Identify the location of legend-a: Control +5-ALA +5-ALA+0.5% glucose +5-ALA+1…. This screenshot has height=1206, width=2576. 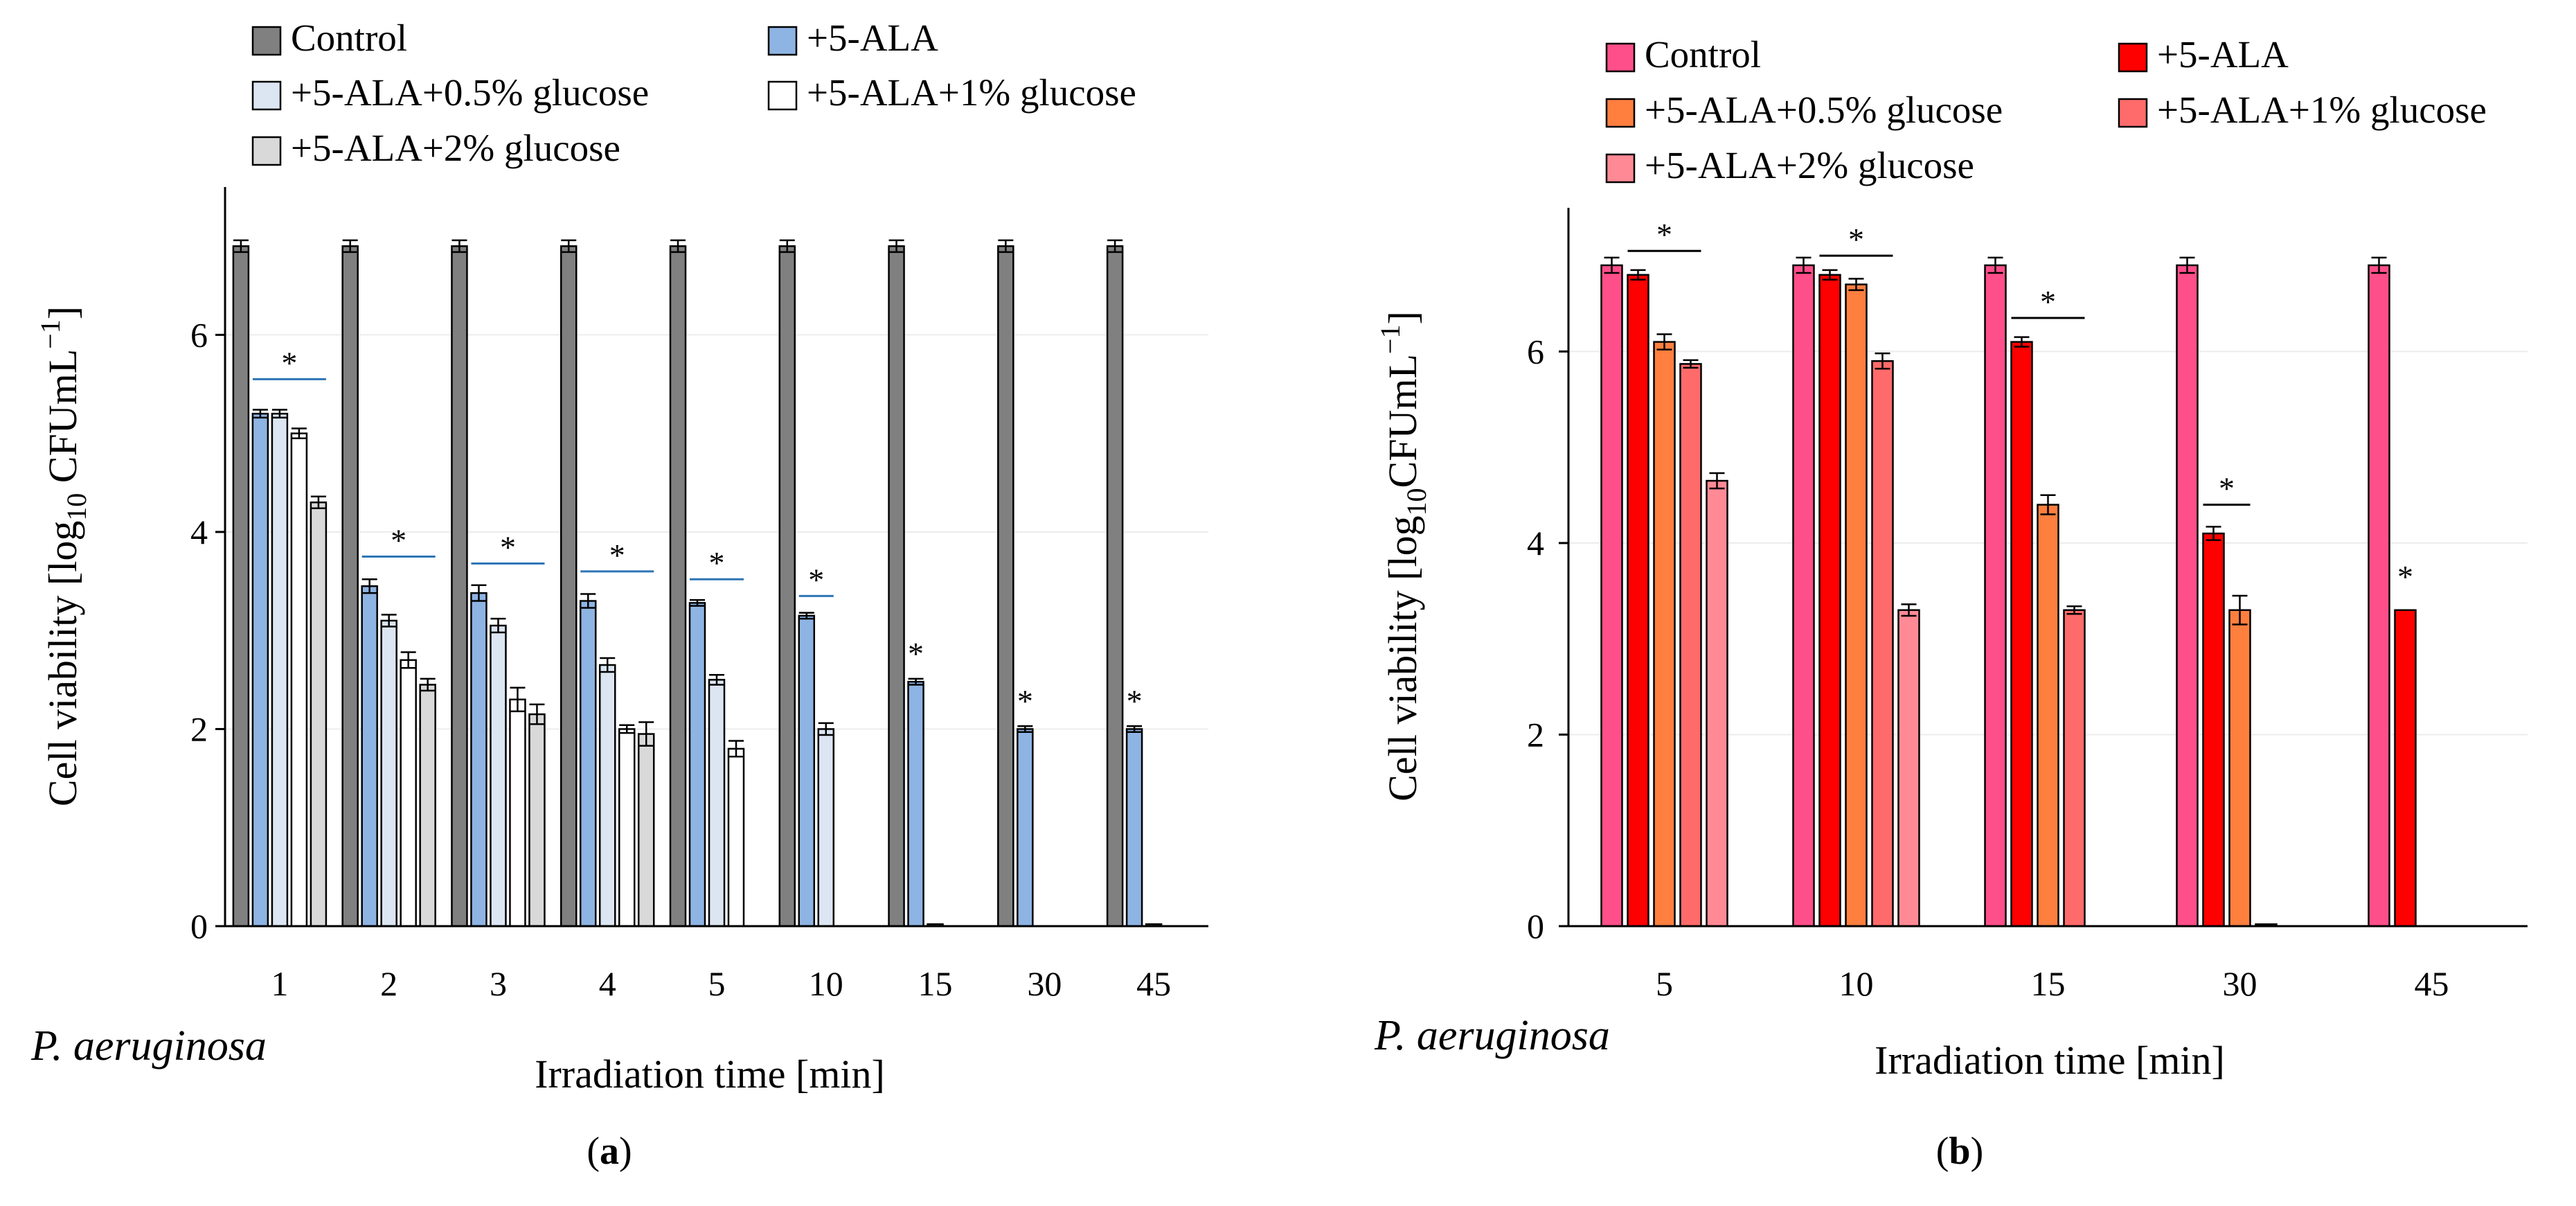
(694, 93).